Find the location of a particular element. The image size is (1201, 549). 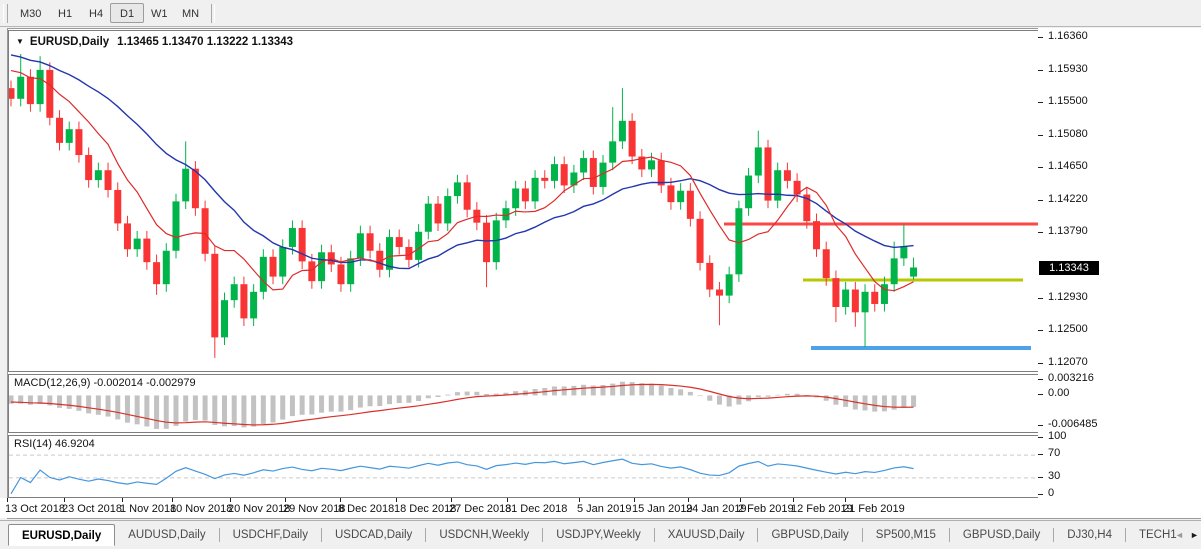

price-axis-label: 1.15930 is located at coordinates (1068, 69).